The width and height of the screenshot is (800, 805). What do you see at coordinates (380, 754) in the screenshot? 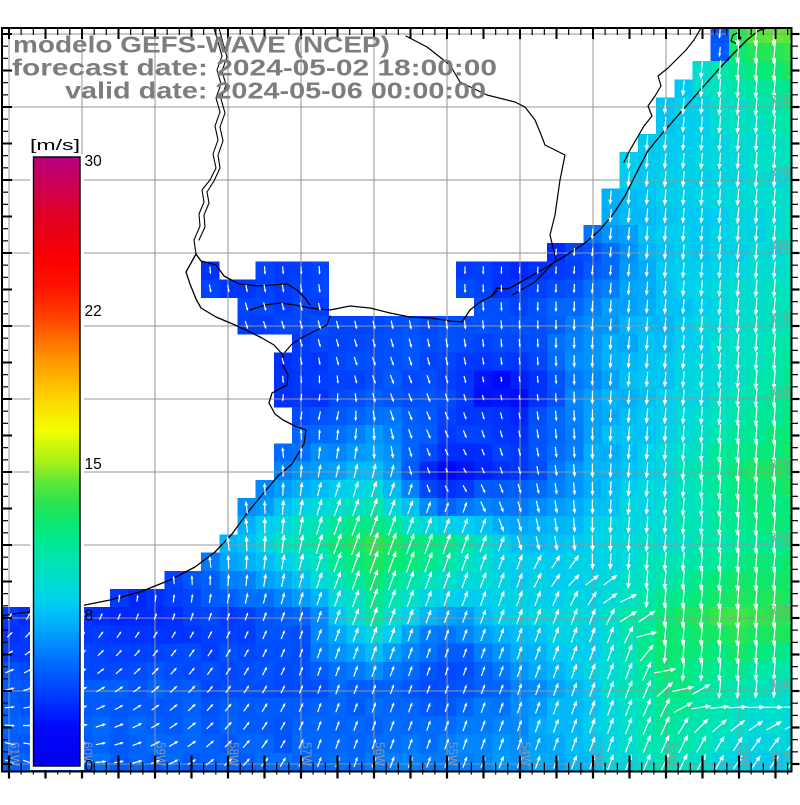
I see `svg-text: 56W` at bounding box center [380, 754].